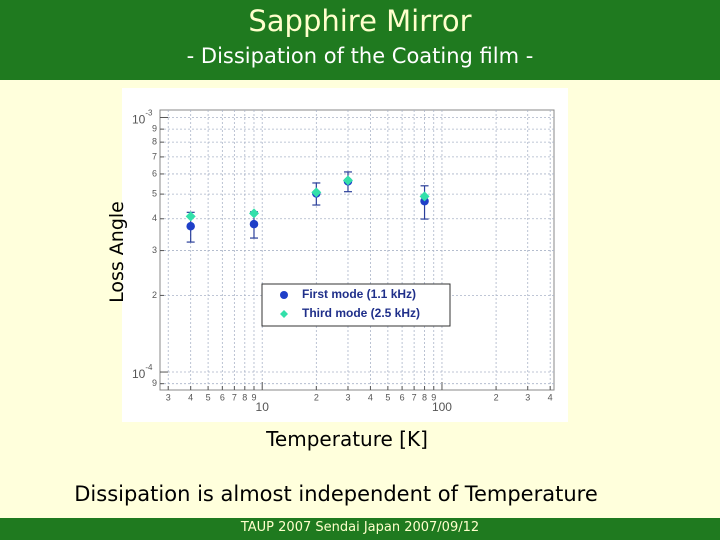  What do you see at coordinates (360, 21) in the screenshot?
I see `slide-title: Sapphire Mirror` at bounding box center [360, 21].